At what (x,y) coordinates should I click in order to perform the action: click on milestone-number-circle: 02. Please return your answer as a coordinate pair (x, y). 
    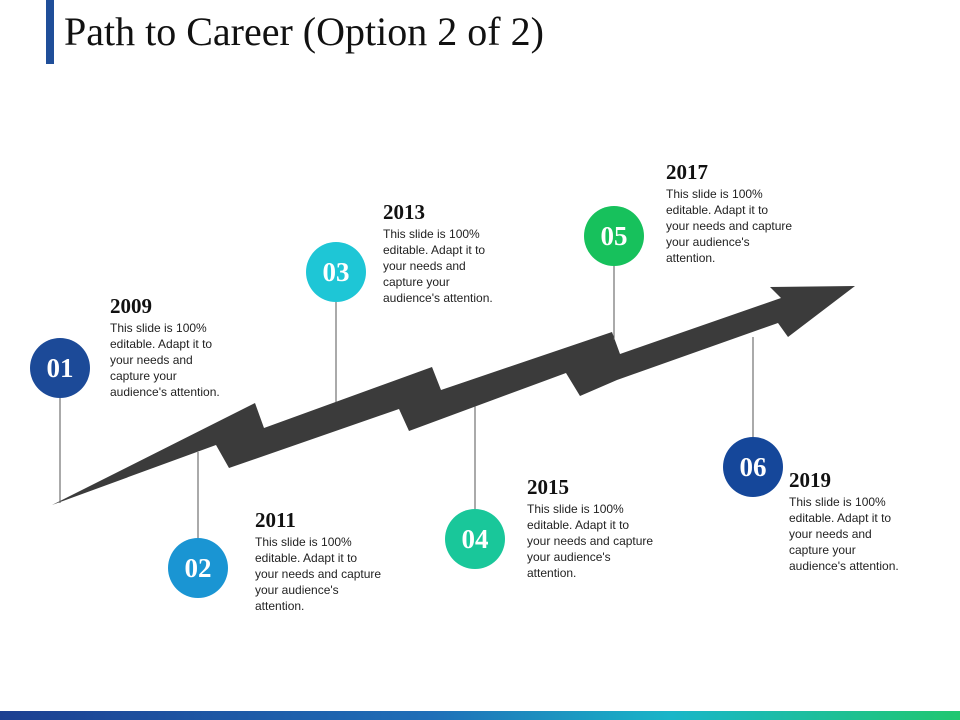
    Looking at the image, I should click on (198, 568).